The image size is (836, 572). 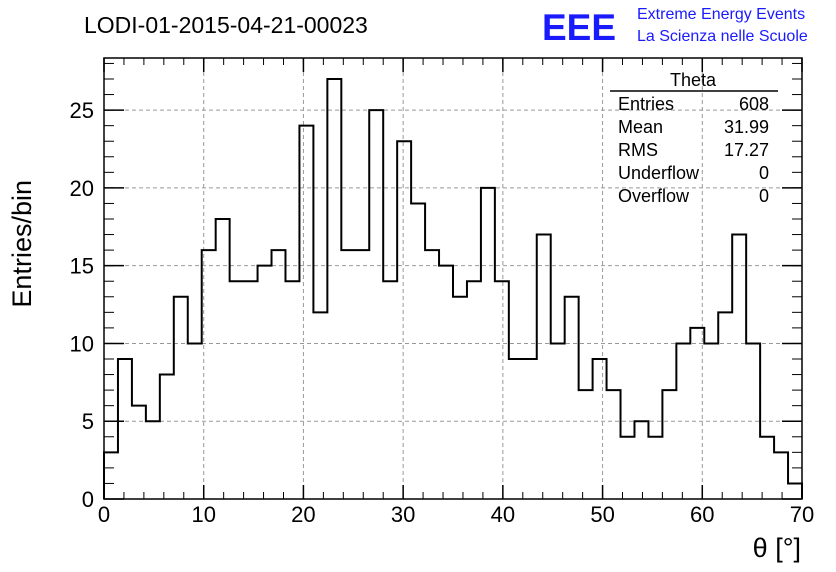 What do you see at coordinates (702, 514) in the screenshot?
I see `x-tick-label: 60` at bounding box center [702, 514].